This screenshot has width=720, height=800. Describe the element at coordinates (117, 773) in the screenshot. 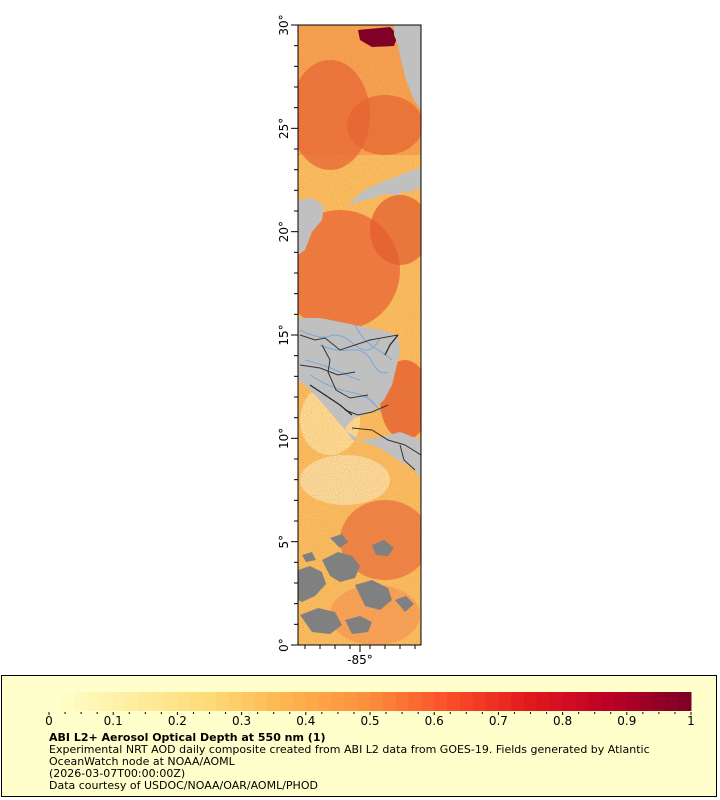

I see `legend-date: (2026-03-07T00:00:00Z)` at that location.